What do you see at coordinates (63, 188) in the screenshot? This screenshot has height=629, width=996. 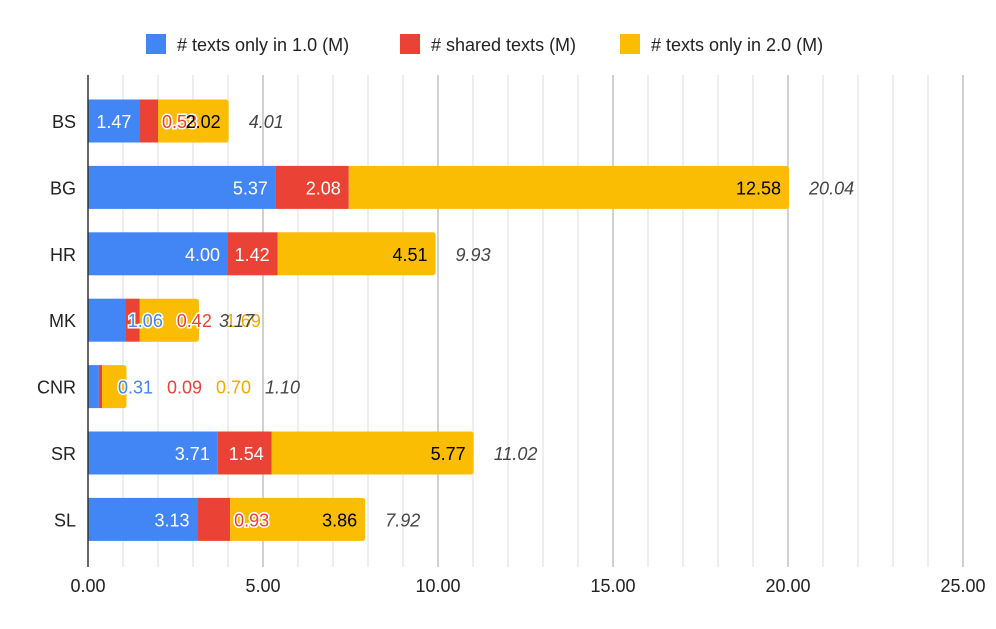 I see `category-label: BG` at bounding box center [63, 188].